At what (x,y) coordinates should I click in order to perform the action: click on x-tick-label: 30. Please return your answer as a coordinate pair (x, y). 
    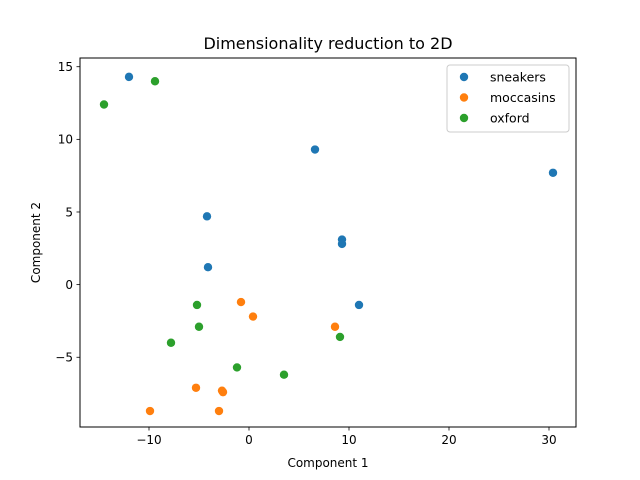
    Looking at the image, I should click on (548, 440).